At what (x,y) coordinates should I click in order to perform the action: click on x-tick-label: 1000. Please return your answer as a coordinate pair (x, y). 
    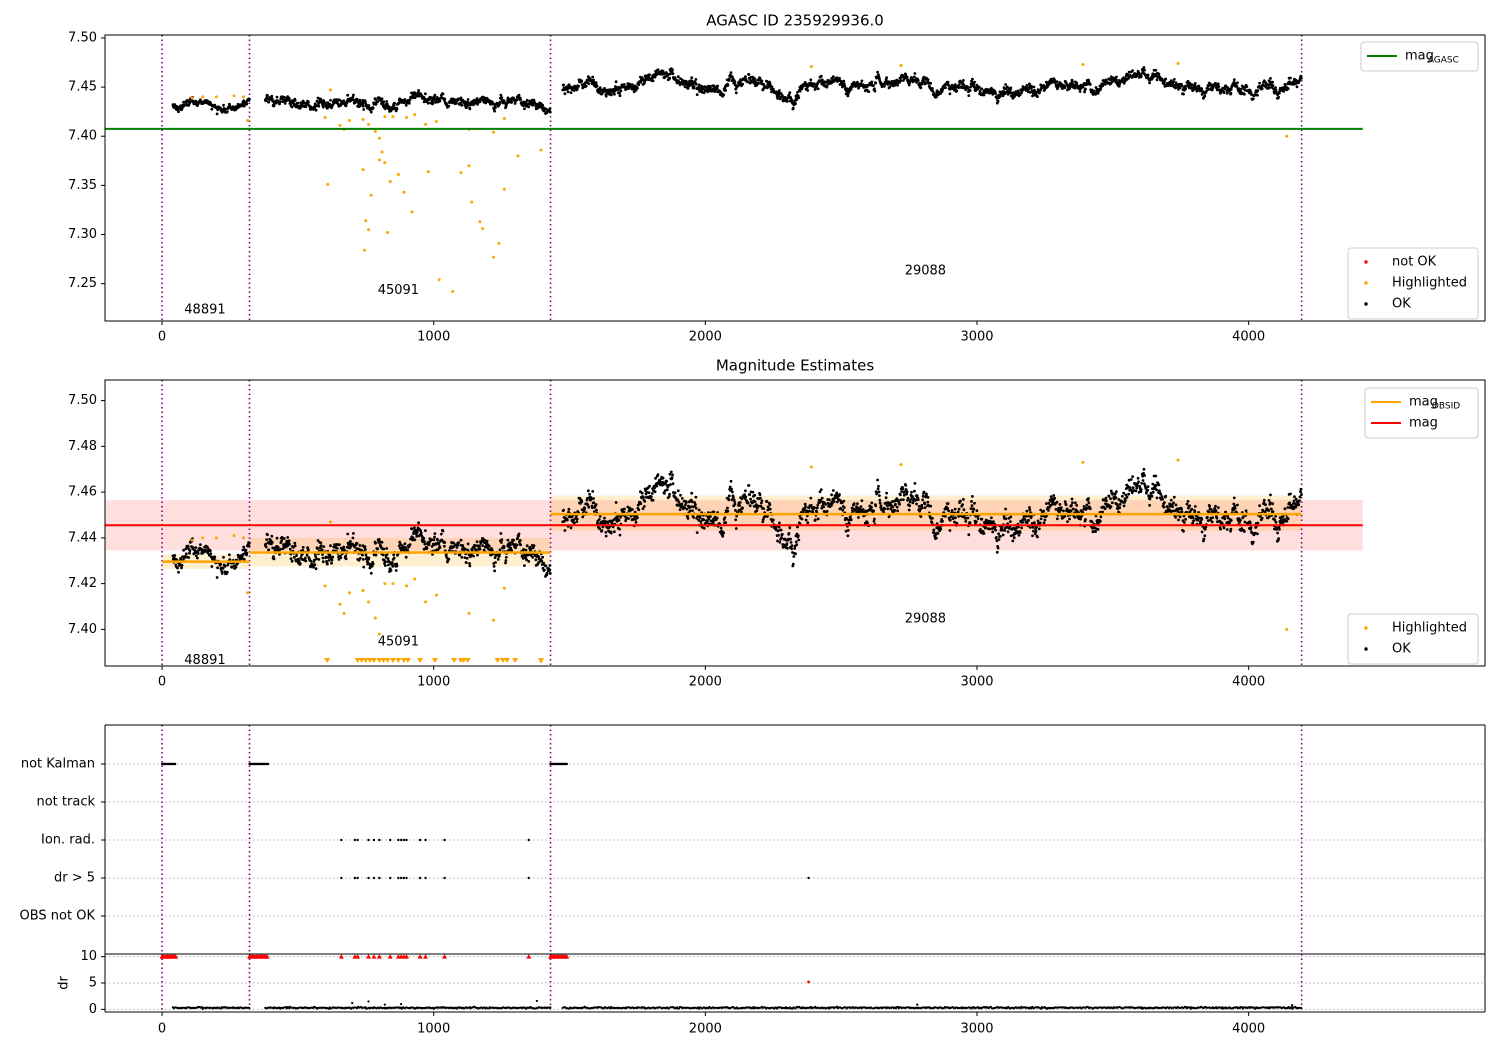
    Looking at the image, I should click on (433, 337).